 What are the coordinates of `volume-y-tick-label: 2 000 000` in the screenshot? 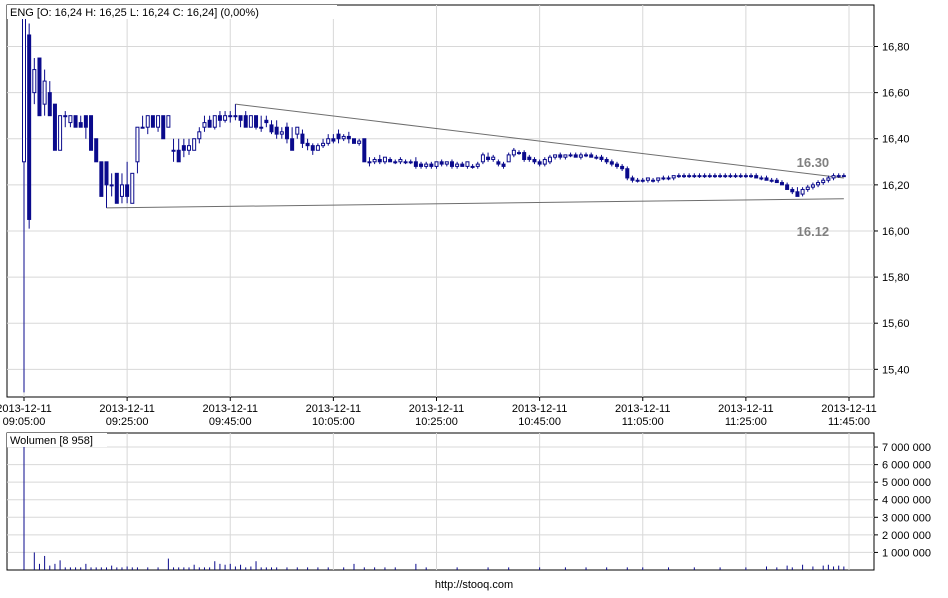 It's located at (906, 536).